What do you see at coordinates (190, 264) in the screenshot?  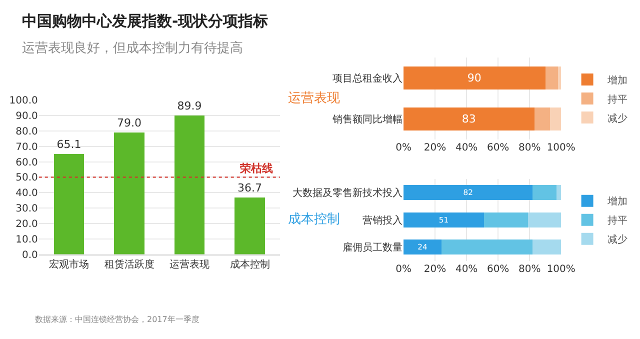 I see `x-tick-label: 运营表现` at bounding box center [190, 264].